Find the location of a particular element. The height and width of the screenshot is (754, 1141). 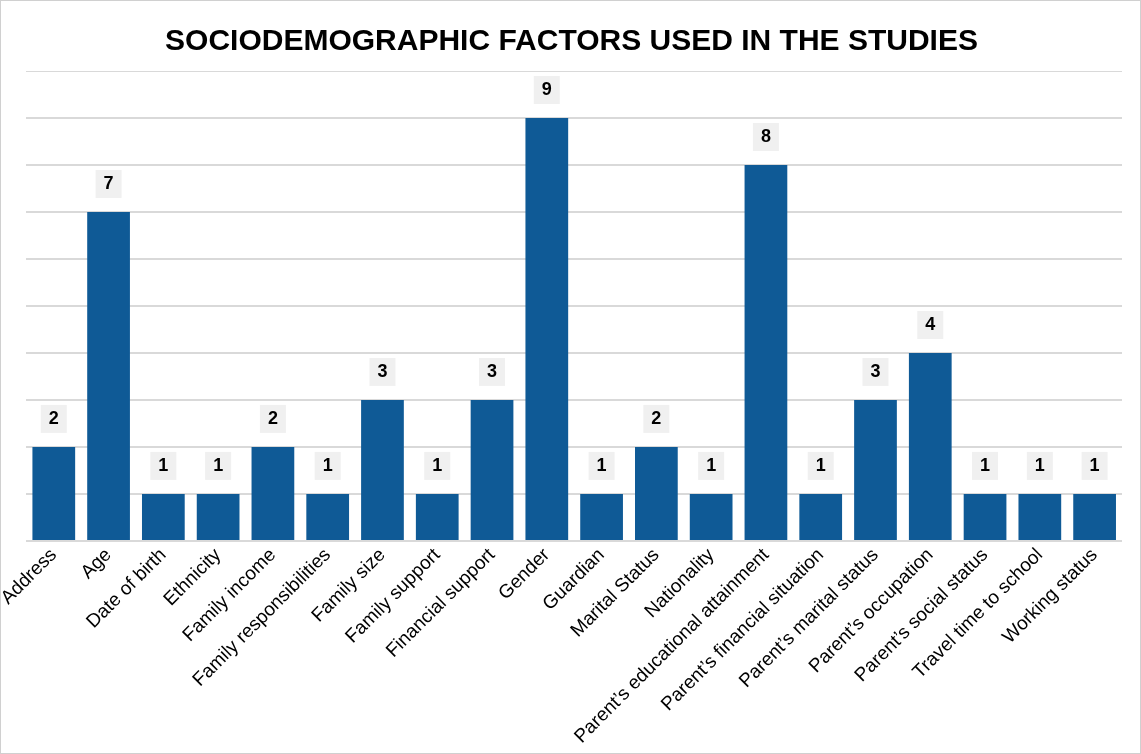

data-label: 7 is located at coordinates (108, 182).